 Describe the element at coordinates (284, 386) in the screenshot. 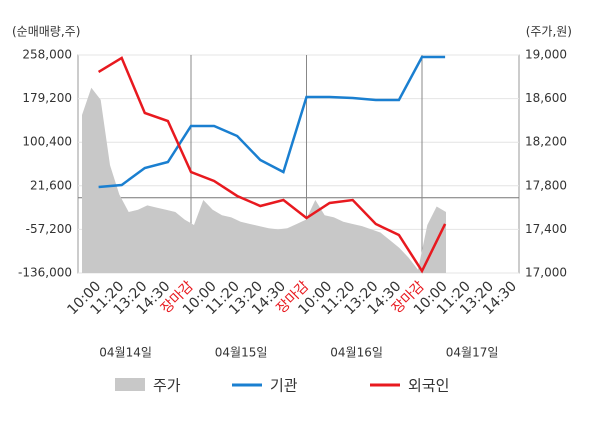

I see `legend-label: 기관` at that location.